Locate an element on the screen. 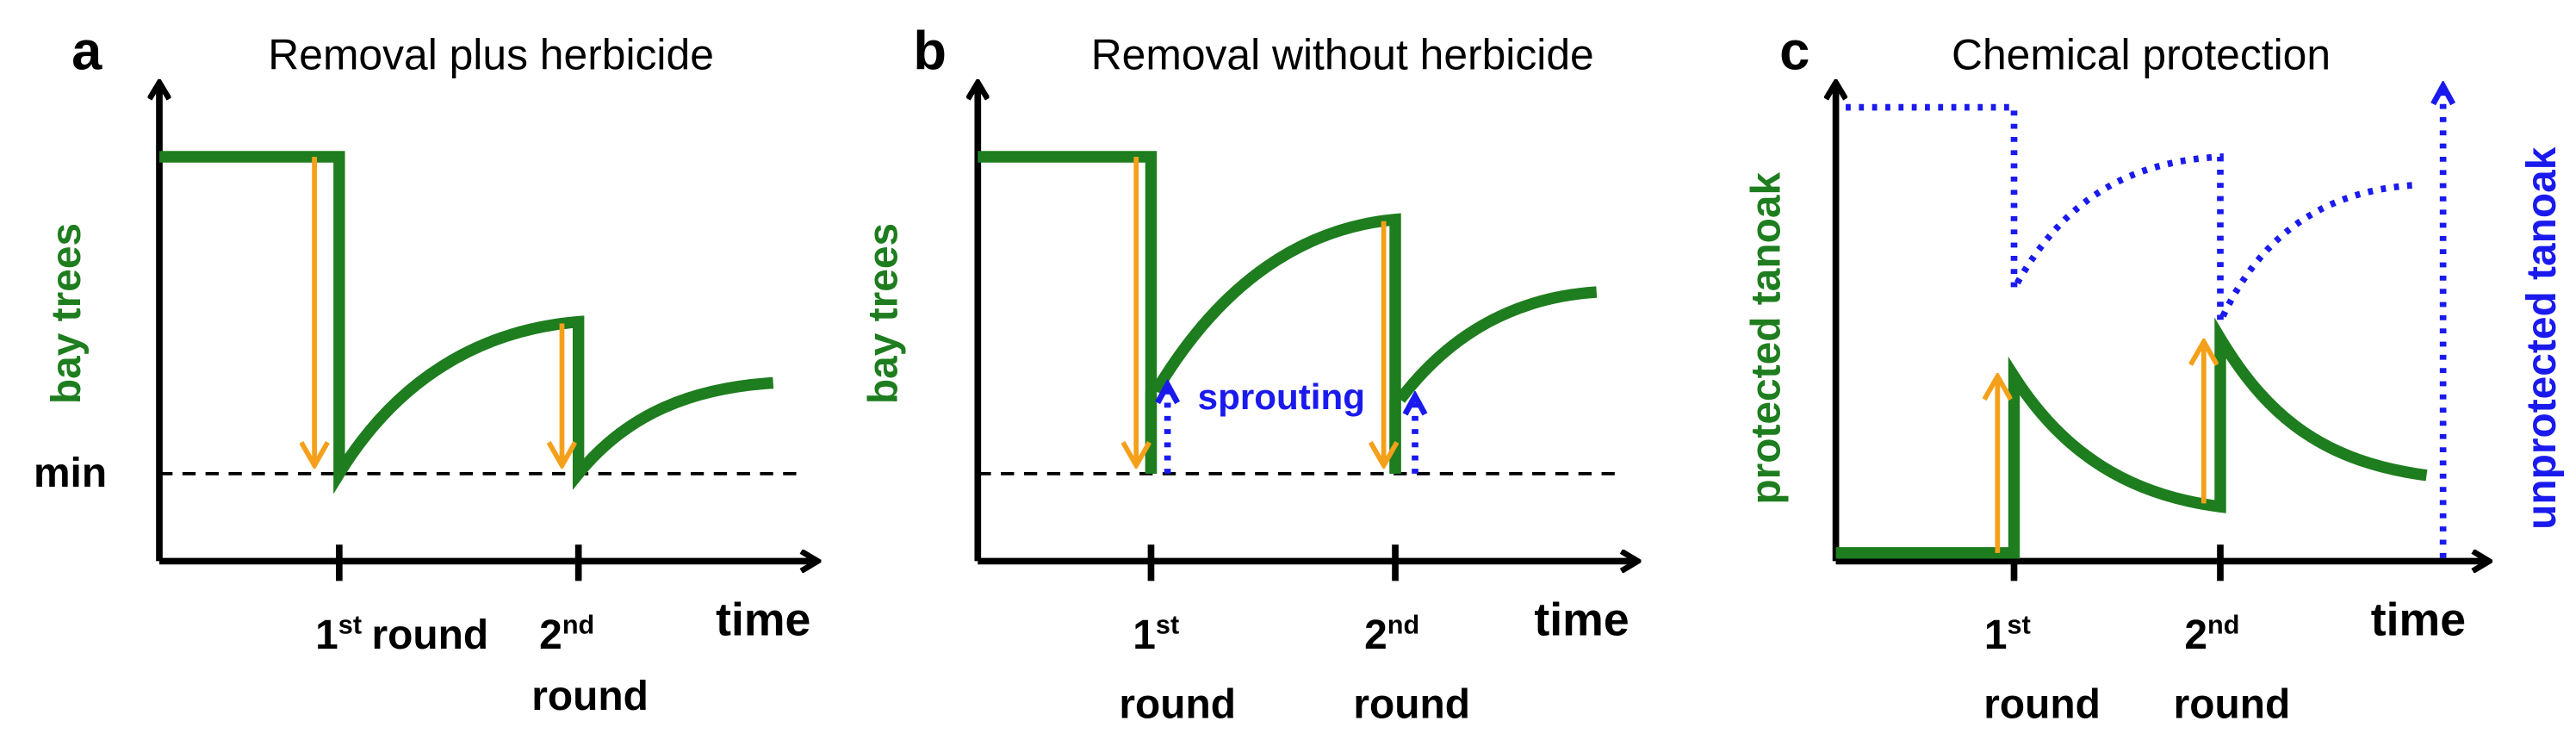  round-label: 1st round is located at coordinates (401, 635).